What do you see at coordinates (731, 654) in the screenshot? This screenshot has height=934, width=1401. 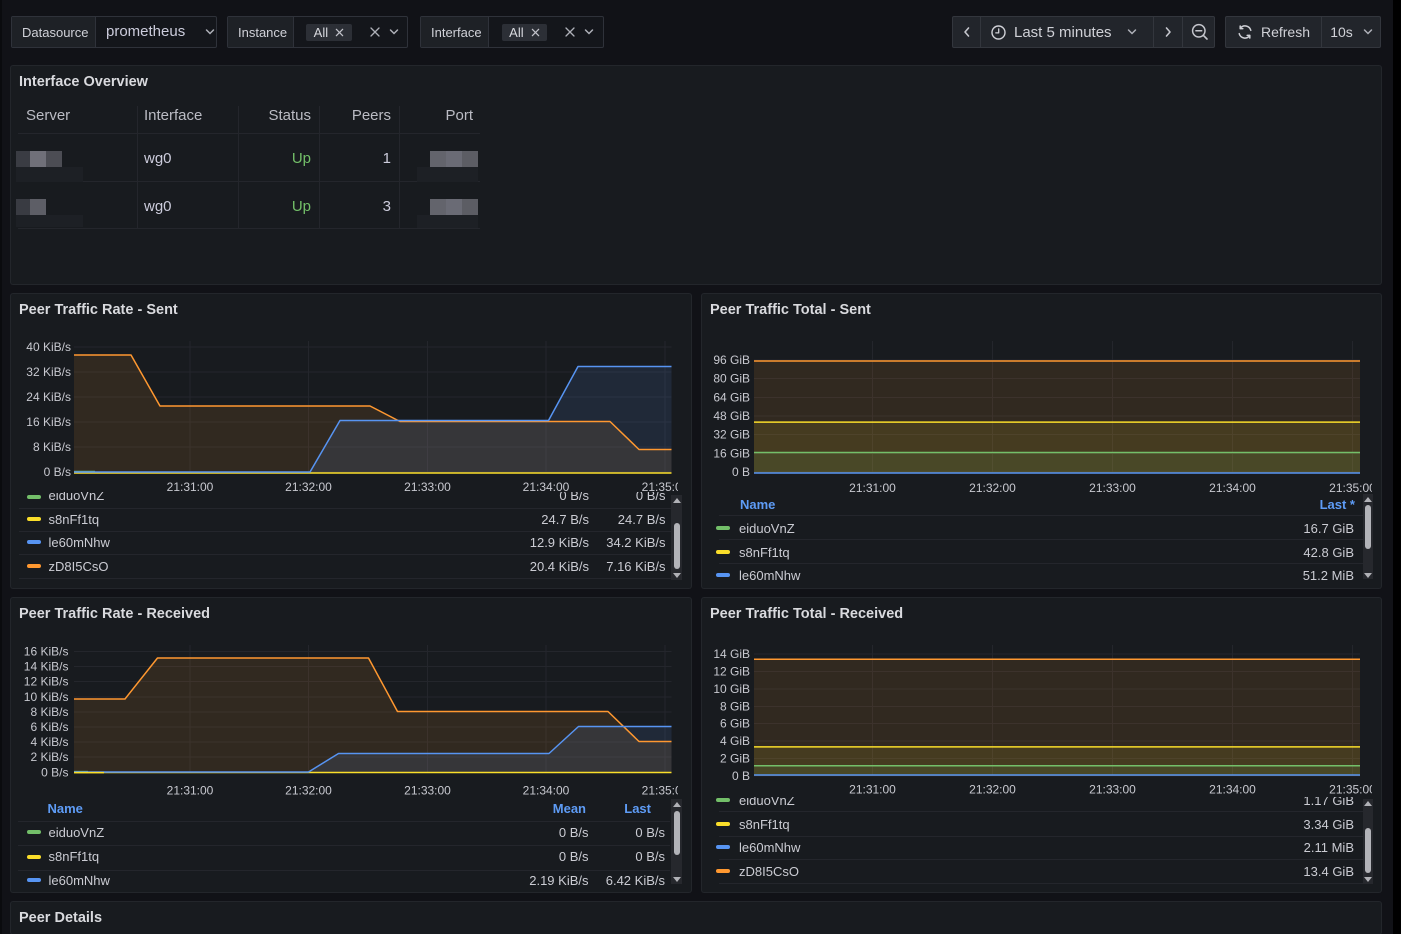 I see `svg-text: 14 GiB` at bounding box center [731, 654].